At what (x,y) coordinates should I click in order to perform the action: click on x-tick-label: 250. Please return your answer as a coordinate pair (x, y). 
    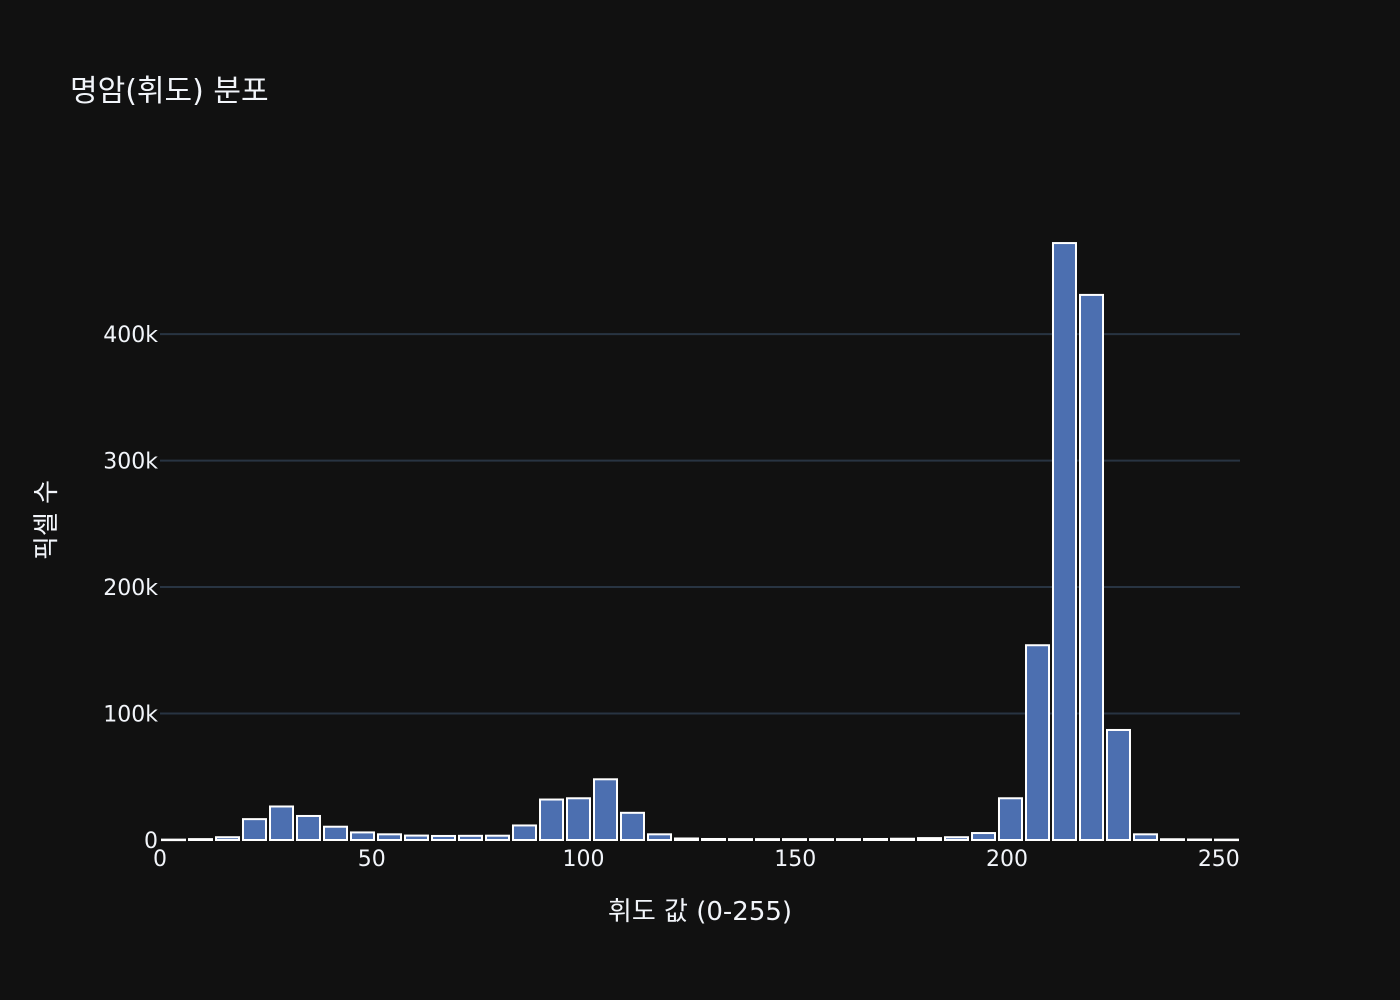
    Looking at the image, I should click on (1219, 859).